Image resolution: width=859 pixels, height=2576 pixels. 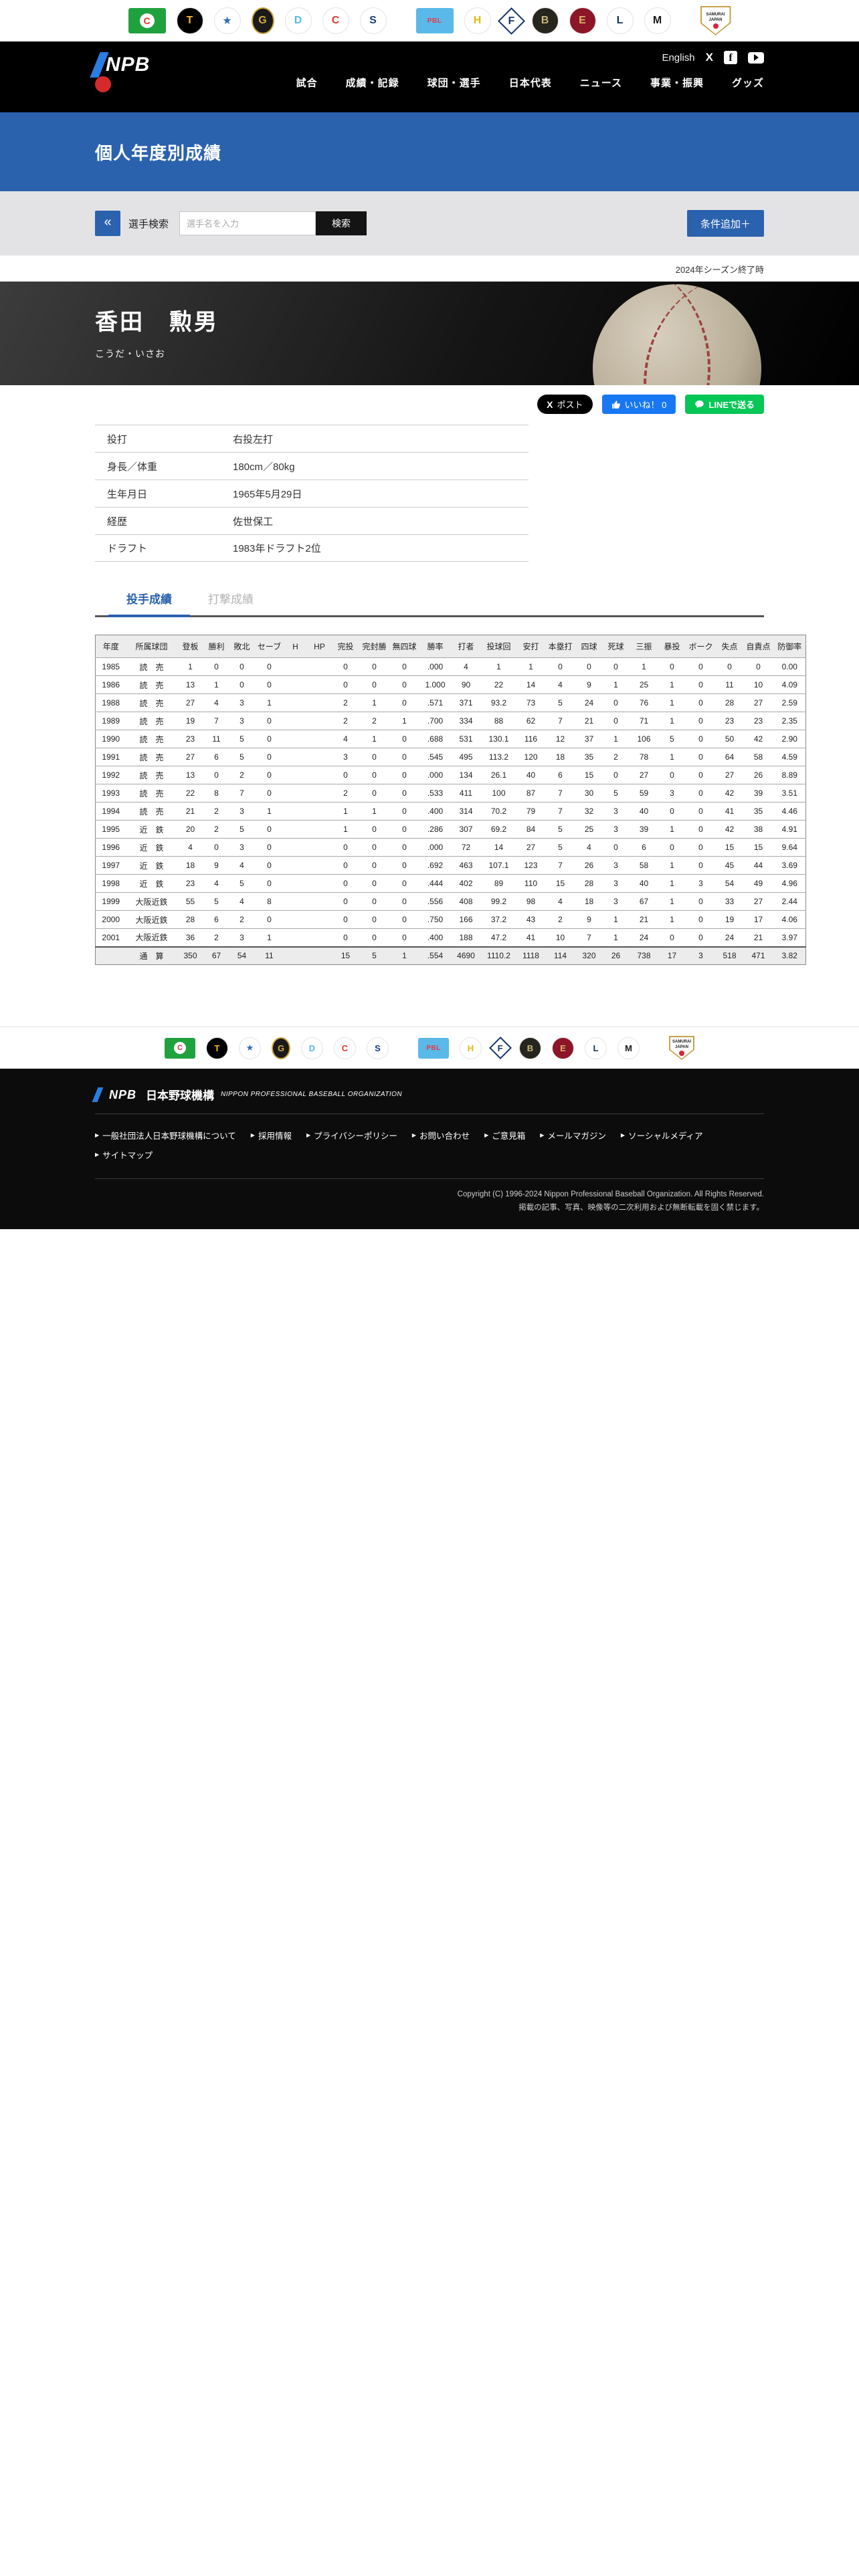 I want to click on nav-item-3: 日本代表, so click(x=530, y=83).